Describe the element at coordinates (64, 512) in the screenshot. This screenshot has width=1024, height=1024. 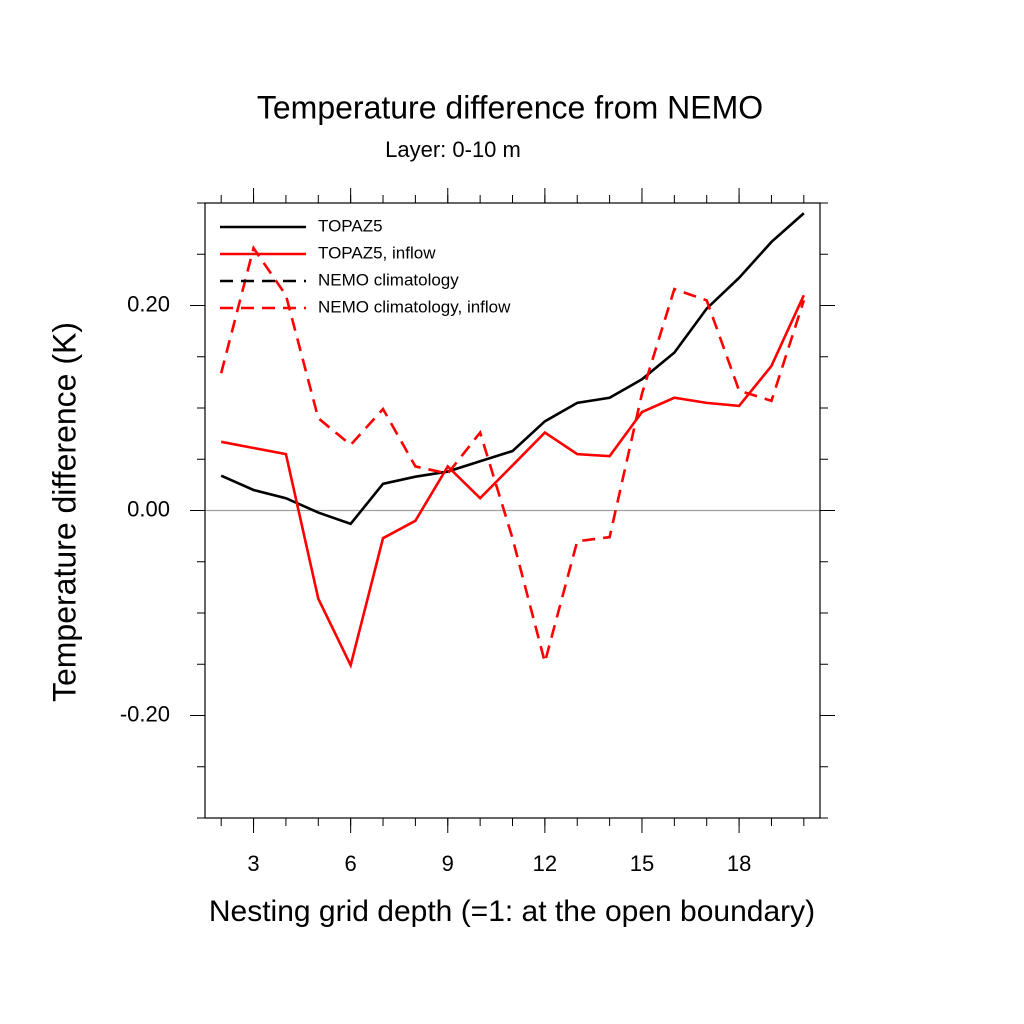
I see `y-axis-label: Temperature difference (K)` at that location.